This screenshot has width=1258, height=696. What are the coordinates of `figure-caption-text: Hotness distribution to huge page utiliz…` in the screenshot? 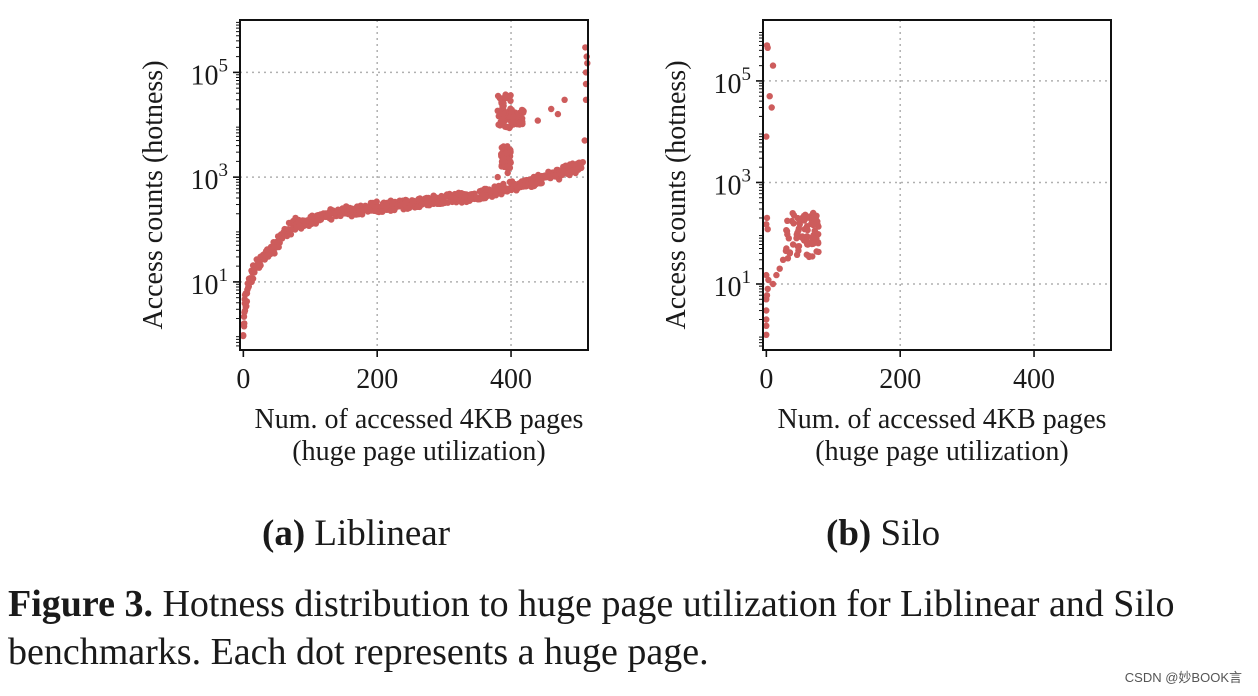 It's located at (591, 628).